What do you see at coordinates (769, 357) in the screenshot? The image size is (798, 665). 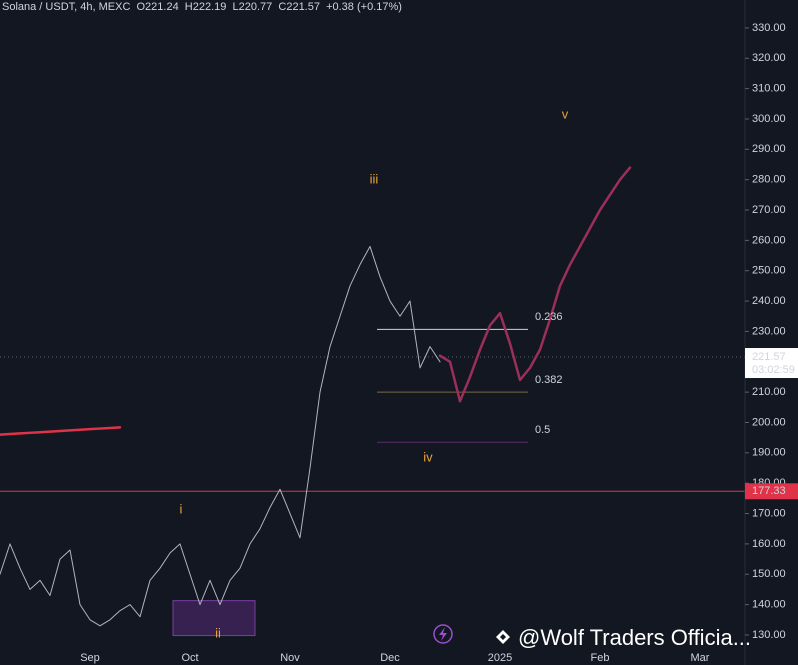 I see `last-price-label: 221.57` at bounding box center [769, 357].